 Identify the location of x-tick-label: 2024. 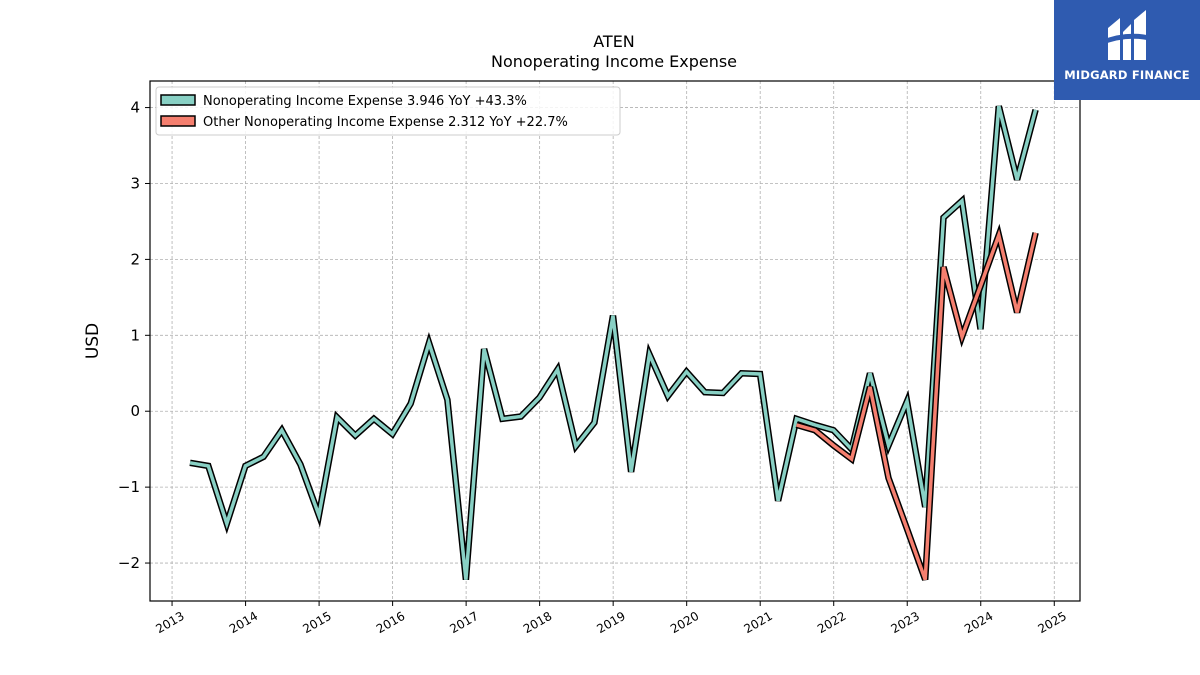
(978, 622).